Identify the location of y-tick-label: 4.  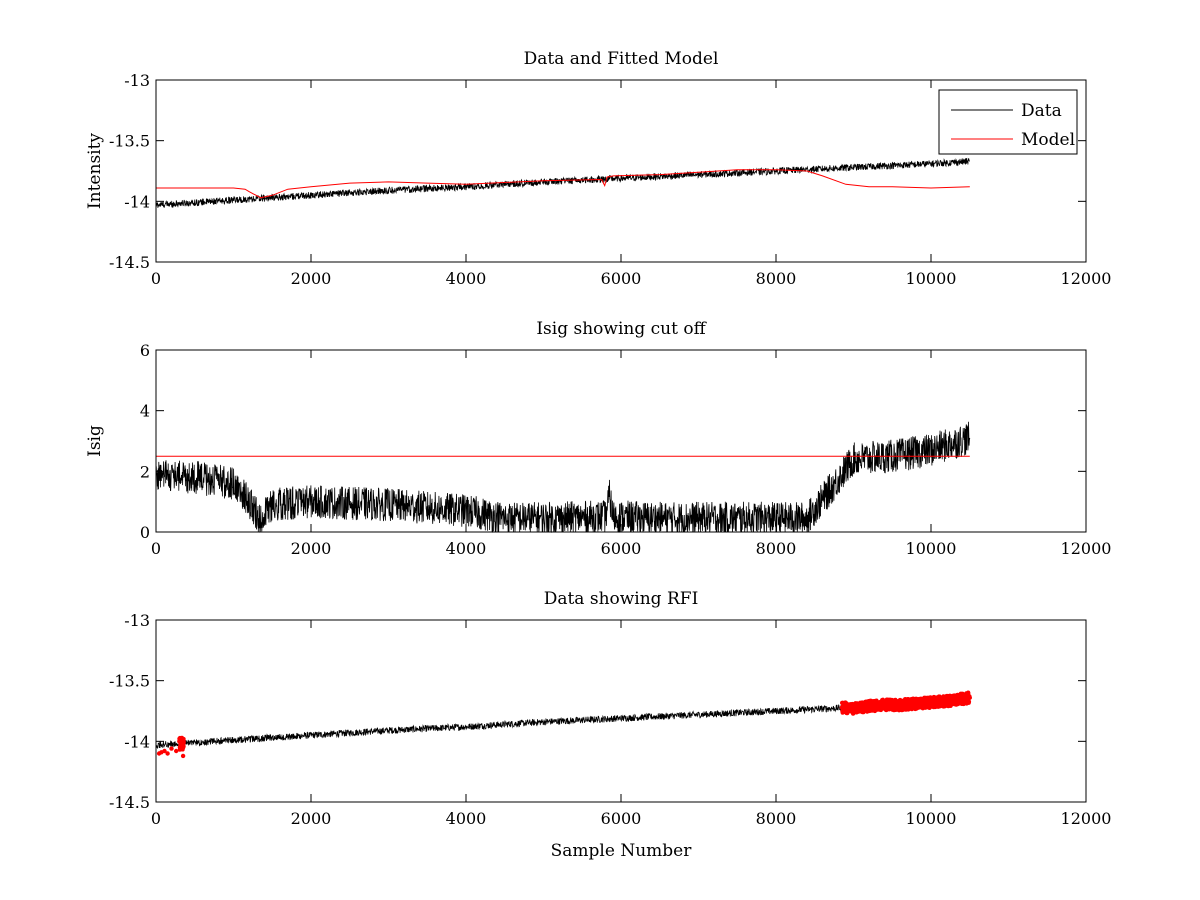
(145, 411).